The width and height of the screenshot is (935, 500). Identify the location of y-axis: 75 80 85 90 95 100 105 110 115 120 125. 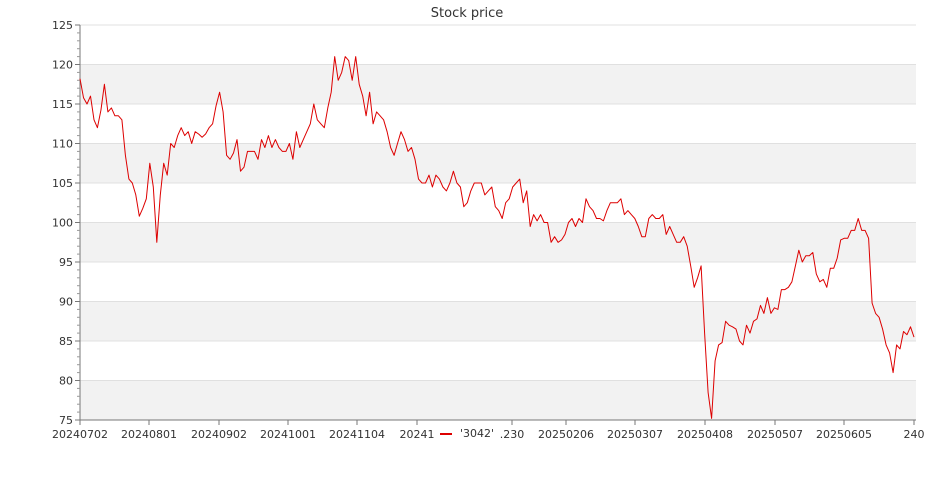
(66, 223).